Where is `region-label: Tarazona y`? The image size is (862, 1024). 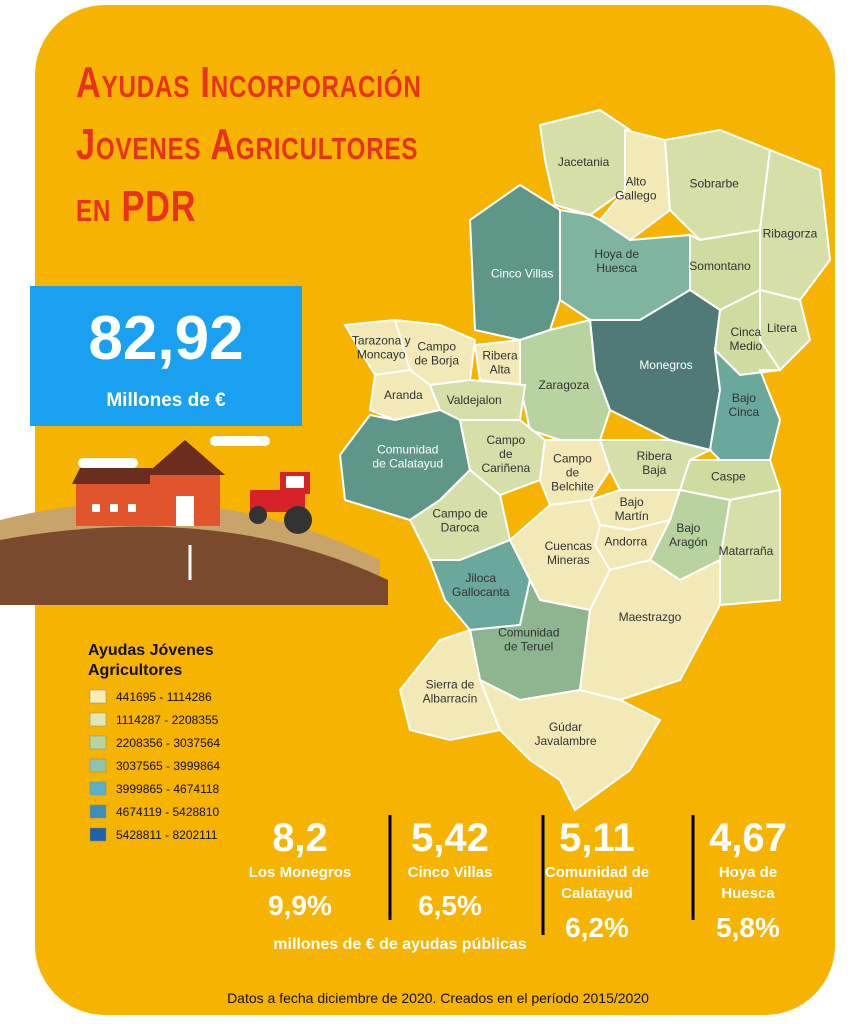 region-label: Tarazona y is located at coordinates (381, 341).